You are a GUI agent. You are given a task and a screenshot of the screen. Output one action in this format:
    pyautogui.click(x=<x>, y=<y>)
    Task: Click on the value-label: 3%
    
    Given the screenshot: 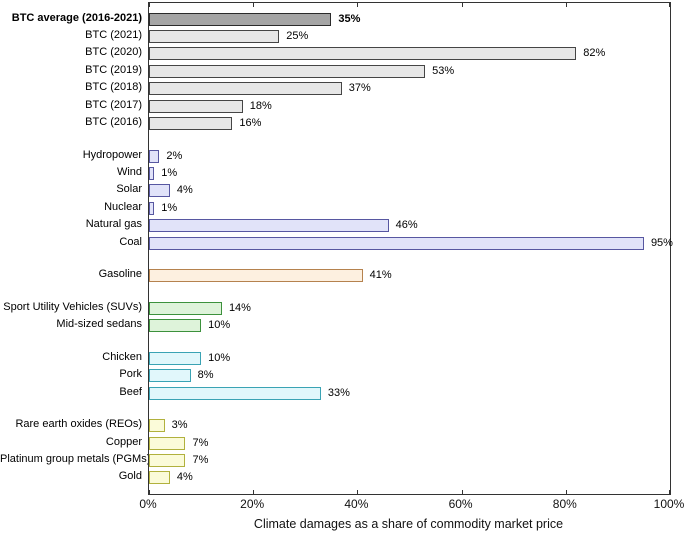 What is the action you would take?
    pyautogui.click(x=179, y=425)
    